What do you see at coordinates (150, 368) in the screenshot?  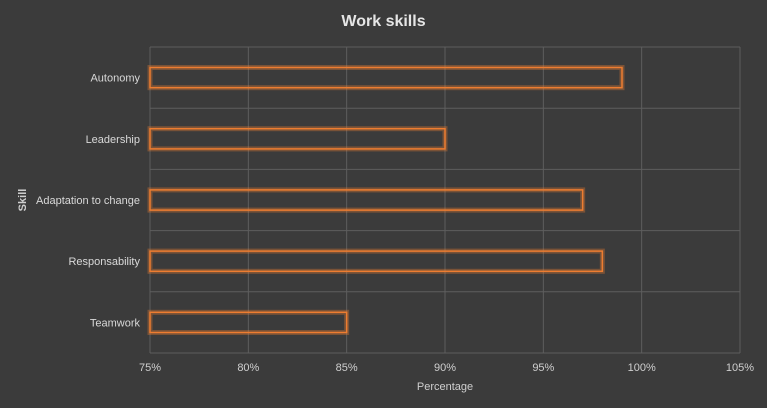 I see `x-tick-label: 75%` at bounding box center [150, 368].